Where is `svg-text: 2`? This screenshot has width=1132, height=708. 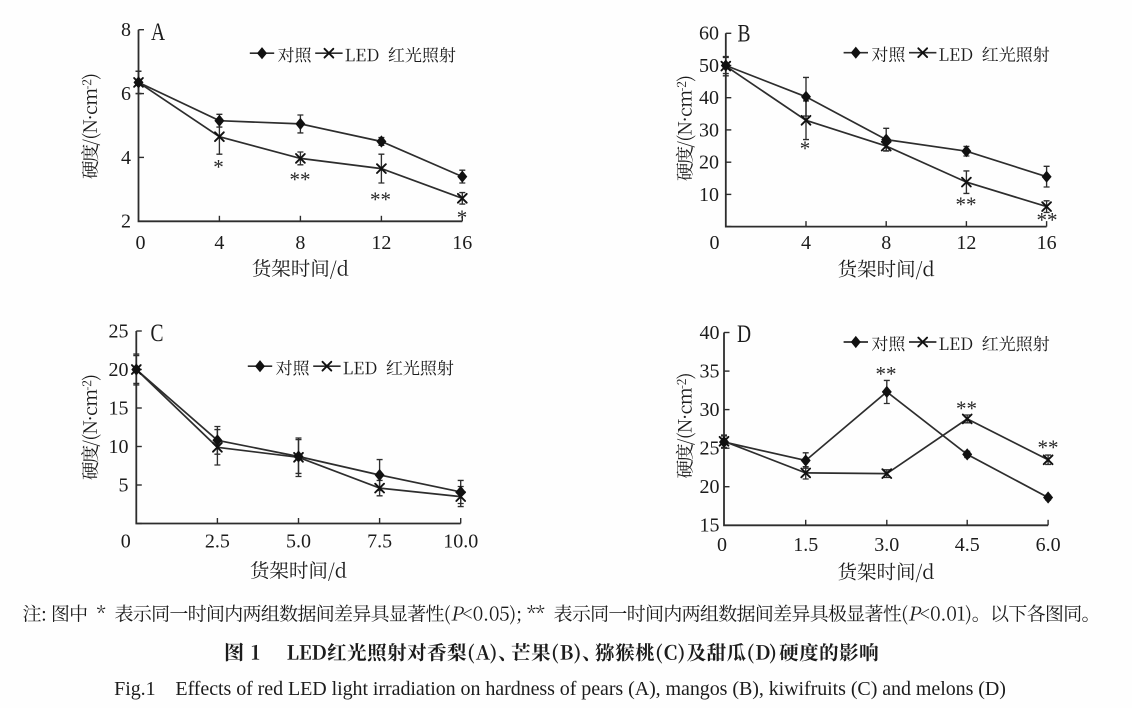 svg-text: 2 is located at coordinates (126, 222).